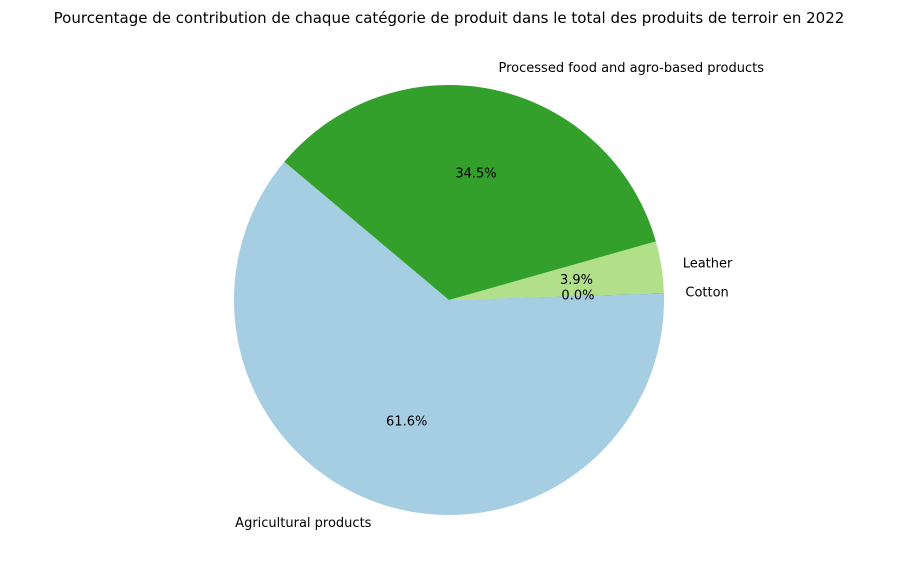  I want to click on slice-label-agricultural-products: Agricultural products, so click(303, 523).